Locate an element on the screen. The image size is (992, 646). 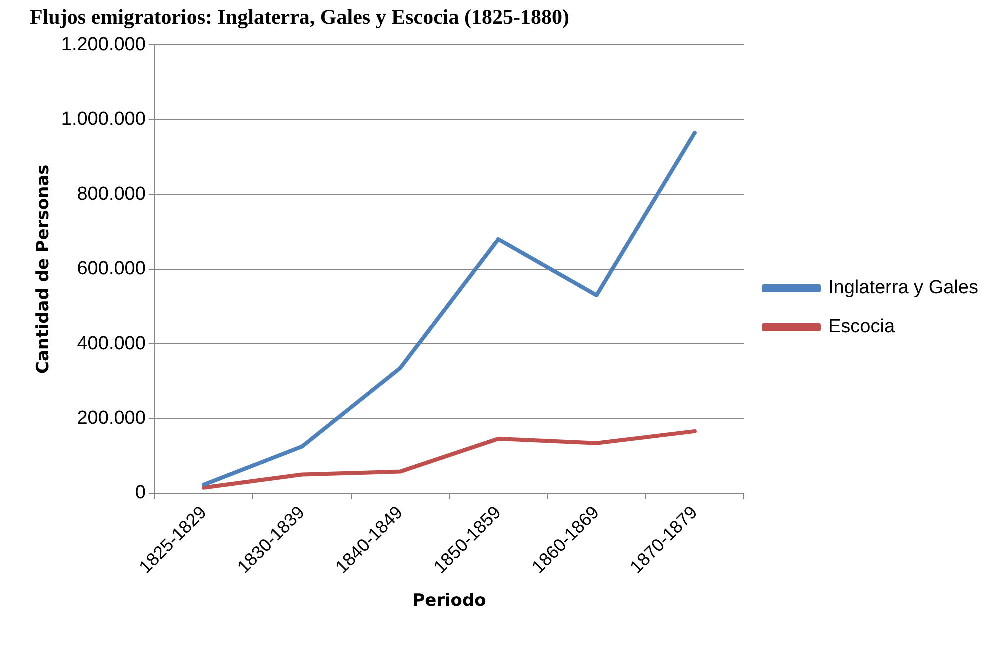
y-tick-label: 1.200.000 is located at coordinates (103, 45).